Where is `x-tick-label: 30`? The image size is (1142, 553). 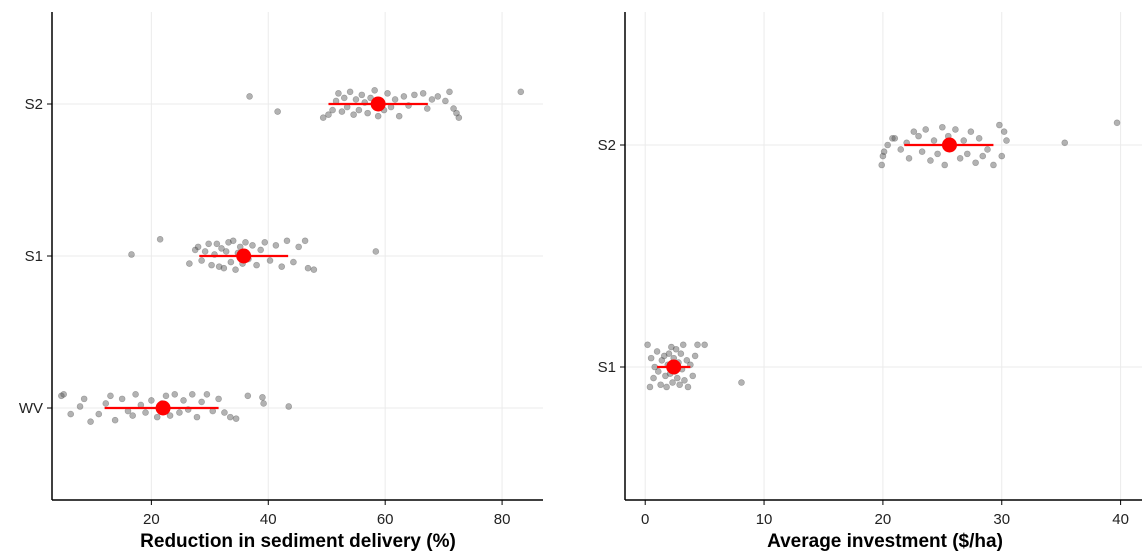
x-tick-label: 30 is located at coordinates (1001, 519).